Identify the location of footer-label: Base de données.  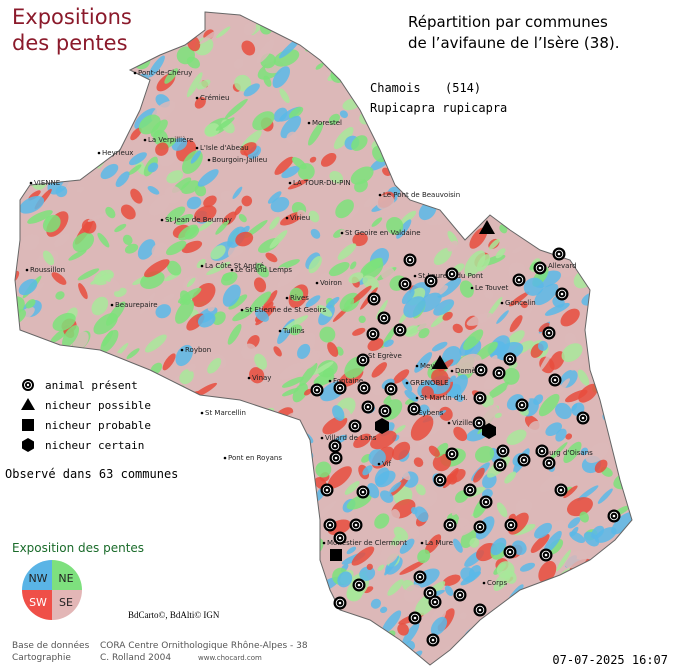
(51, 645).